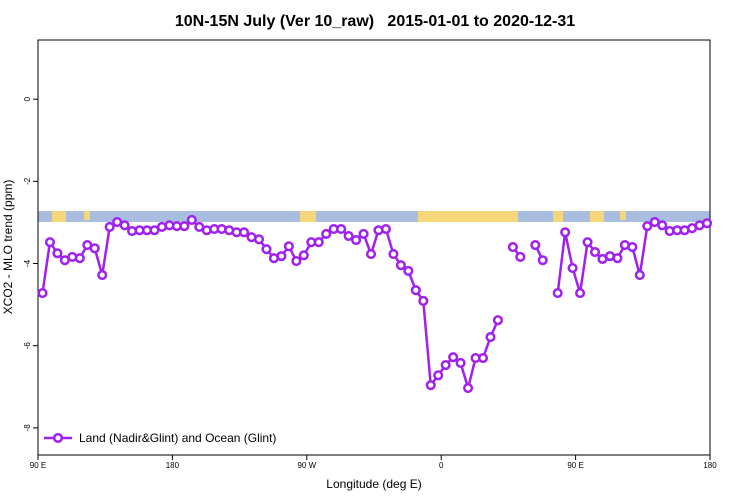 The height and width of the screenshot is (500, 750). What do you see at coordinates (8, 247) in the screenshot?
I see `y-axis-label: XCO2 - MLO trend (ppm)` at bounding box center [8, 247].